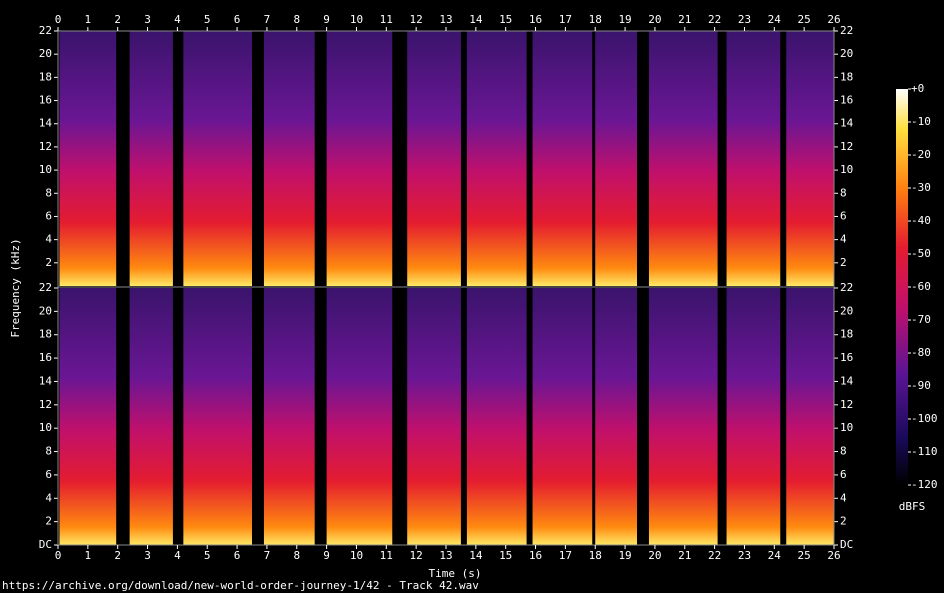 This screenshot has width=944, height=593. I want to click on x-tick-label: 16, so click(535, 555).